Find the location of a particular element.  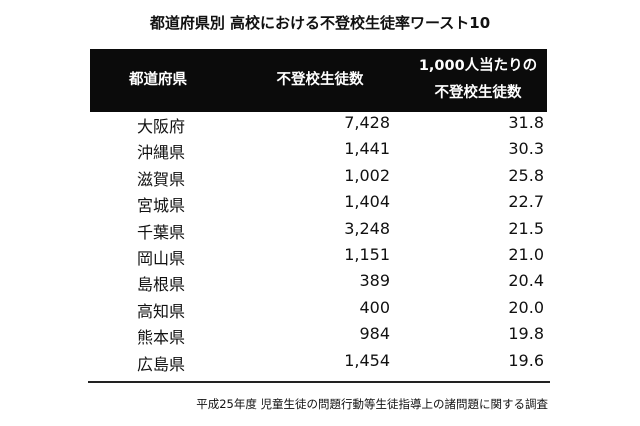

table-row: 島根県 389 20.4 is located at coordinates (318, 281).